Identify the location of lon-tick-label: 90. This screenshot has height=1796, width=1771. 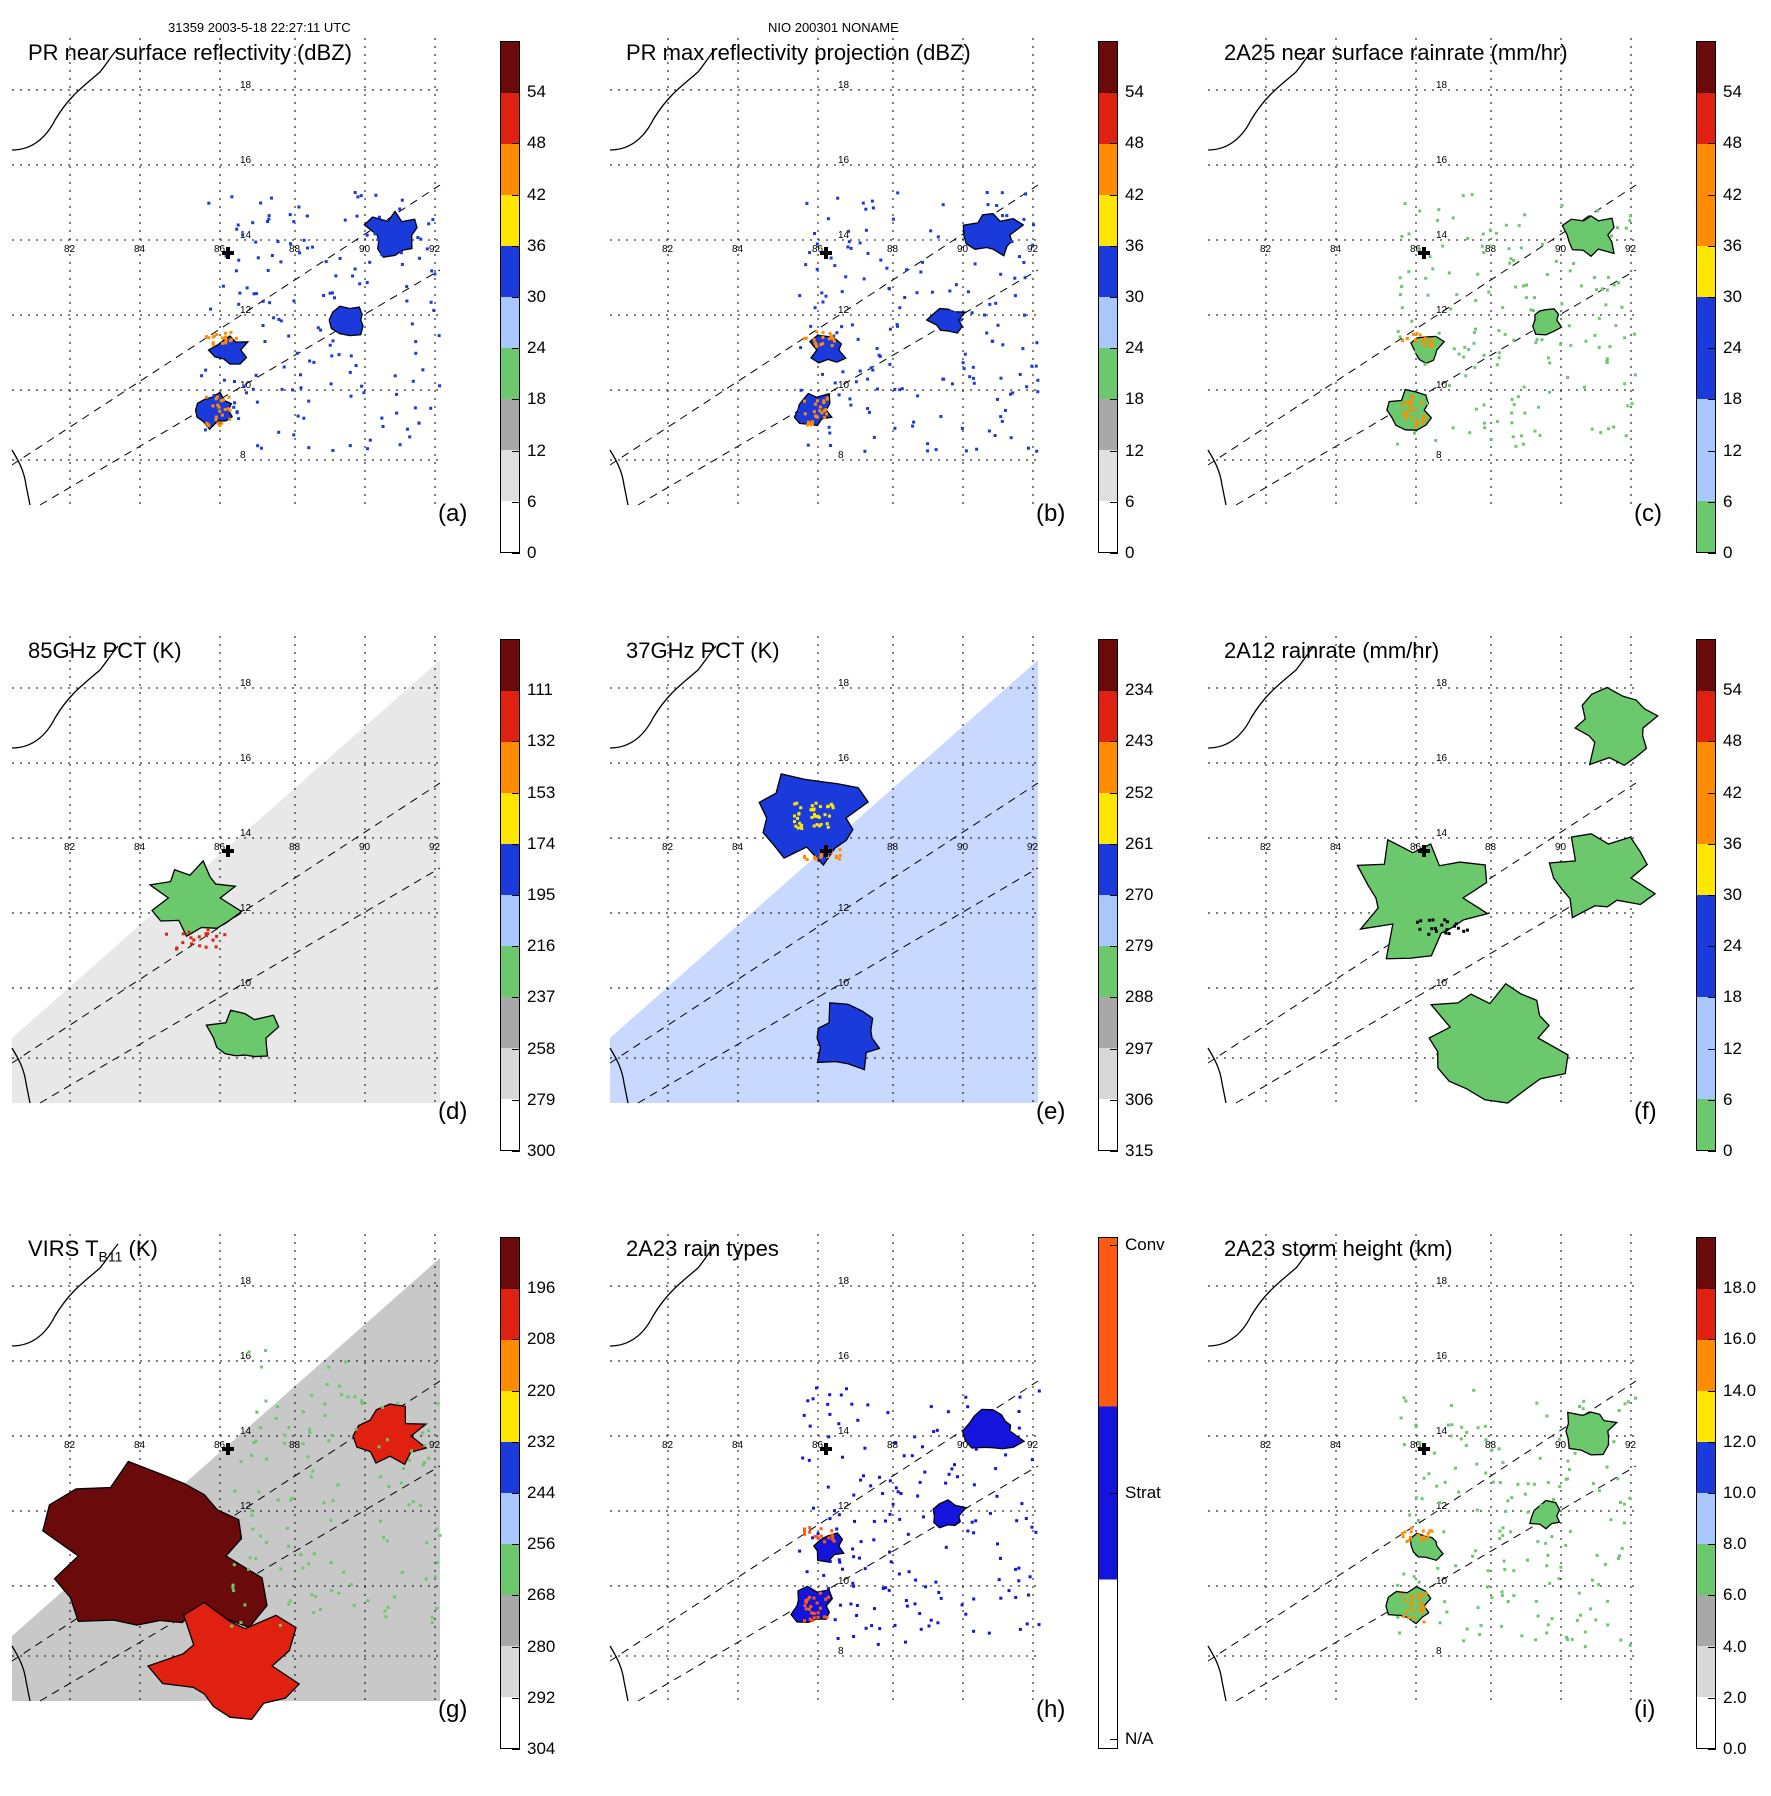
(365, 847).